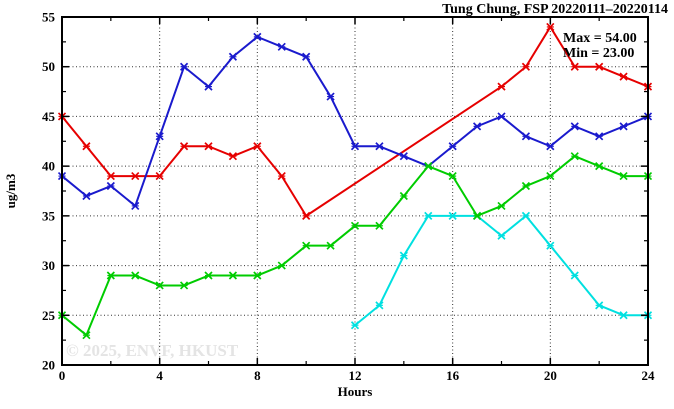 The width and height of the screenshot is (674, 409). Describe the element at coordinates (355, 391) in the screenshot. I see `x-axis-label: Hours` at that location.